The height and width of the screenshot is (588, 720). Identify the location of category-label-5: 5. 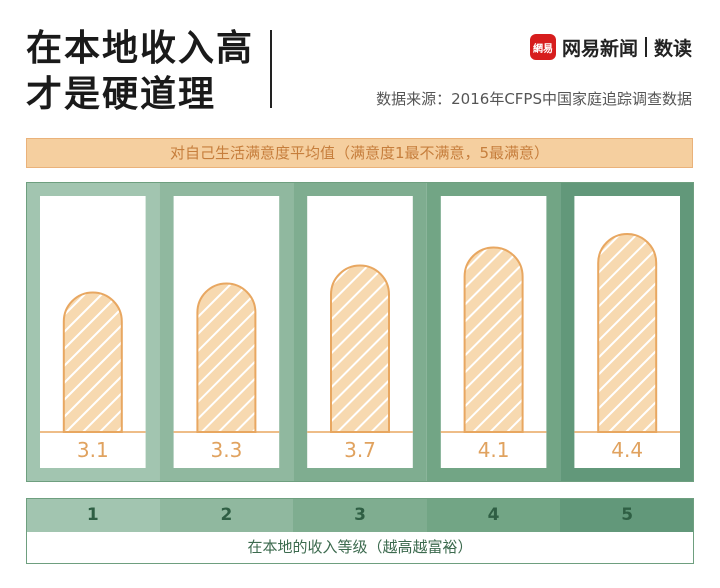
(627, 515).